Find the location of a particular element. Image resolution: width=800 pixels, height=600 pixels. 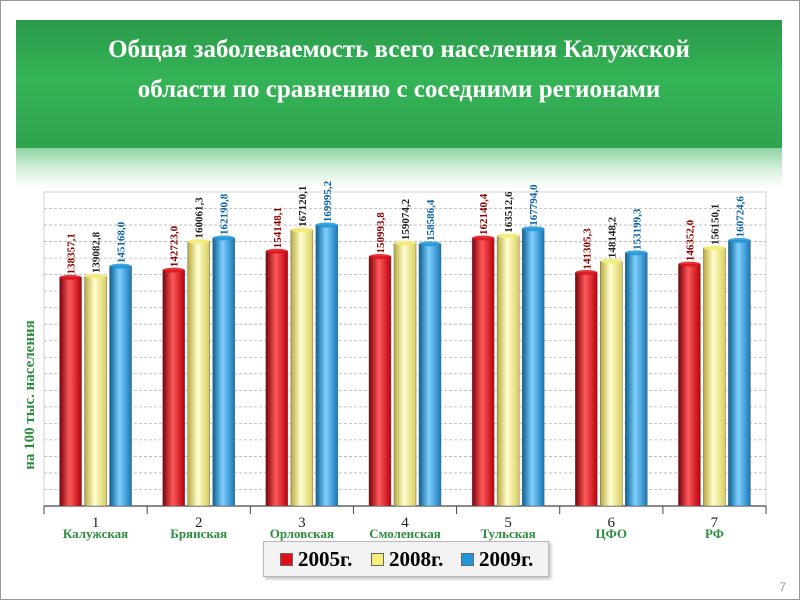

bar-value-label-2009: 162190,8 is located at coordinates (225, 214).